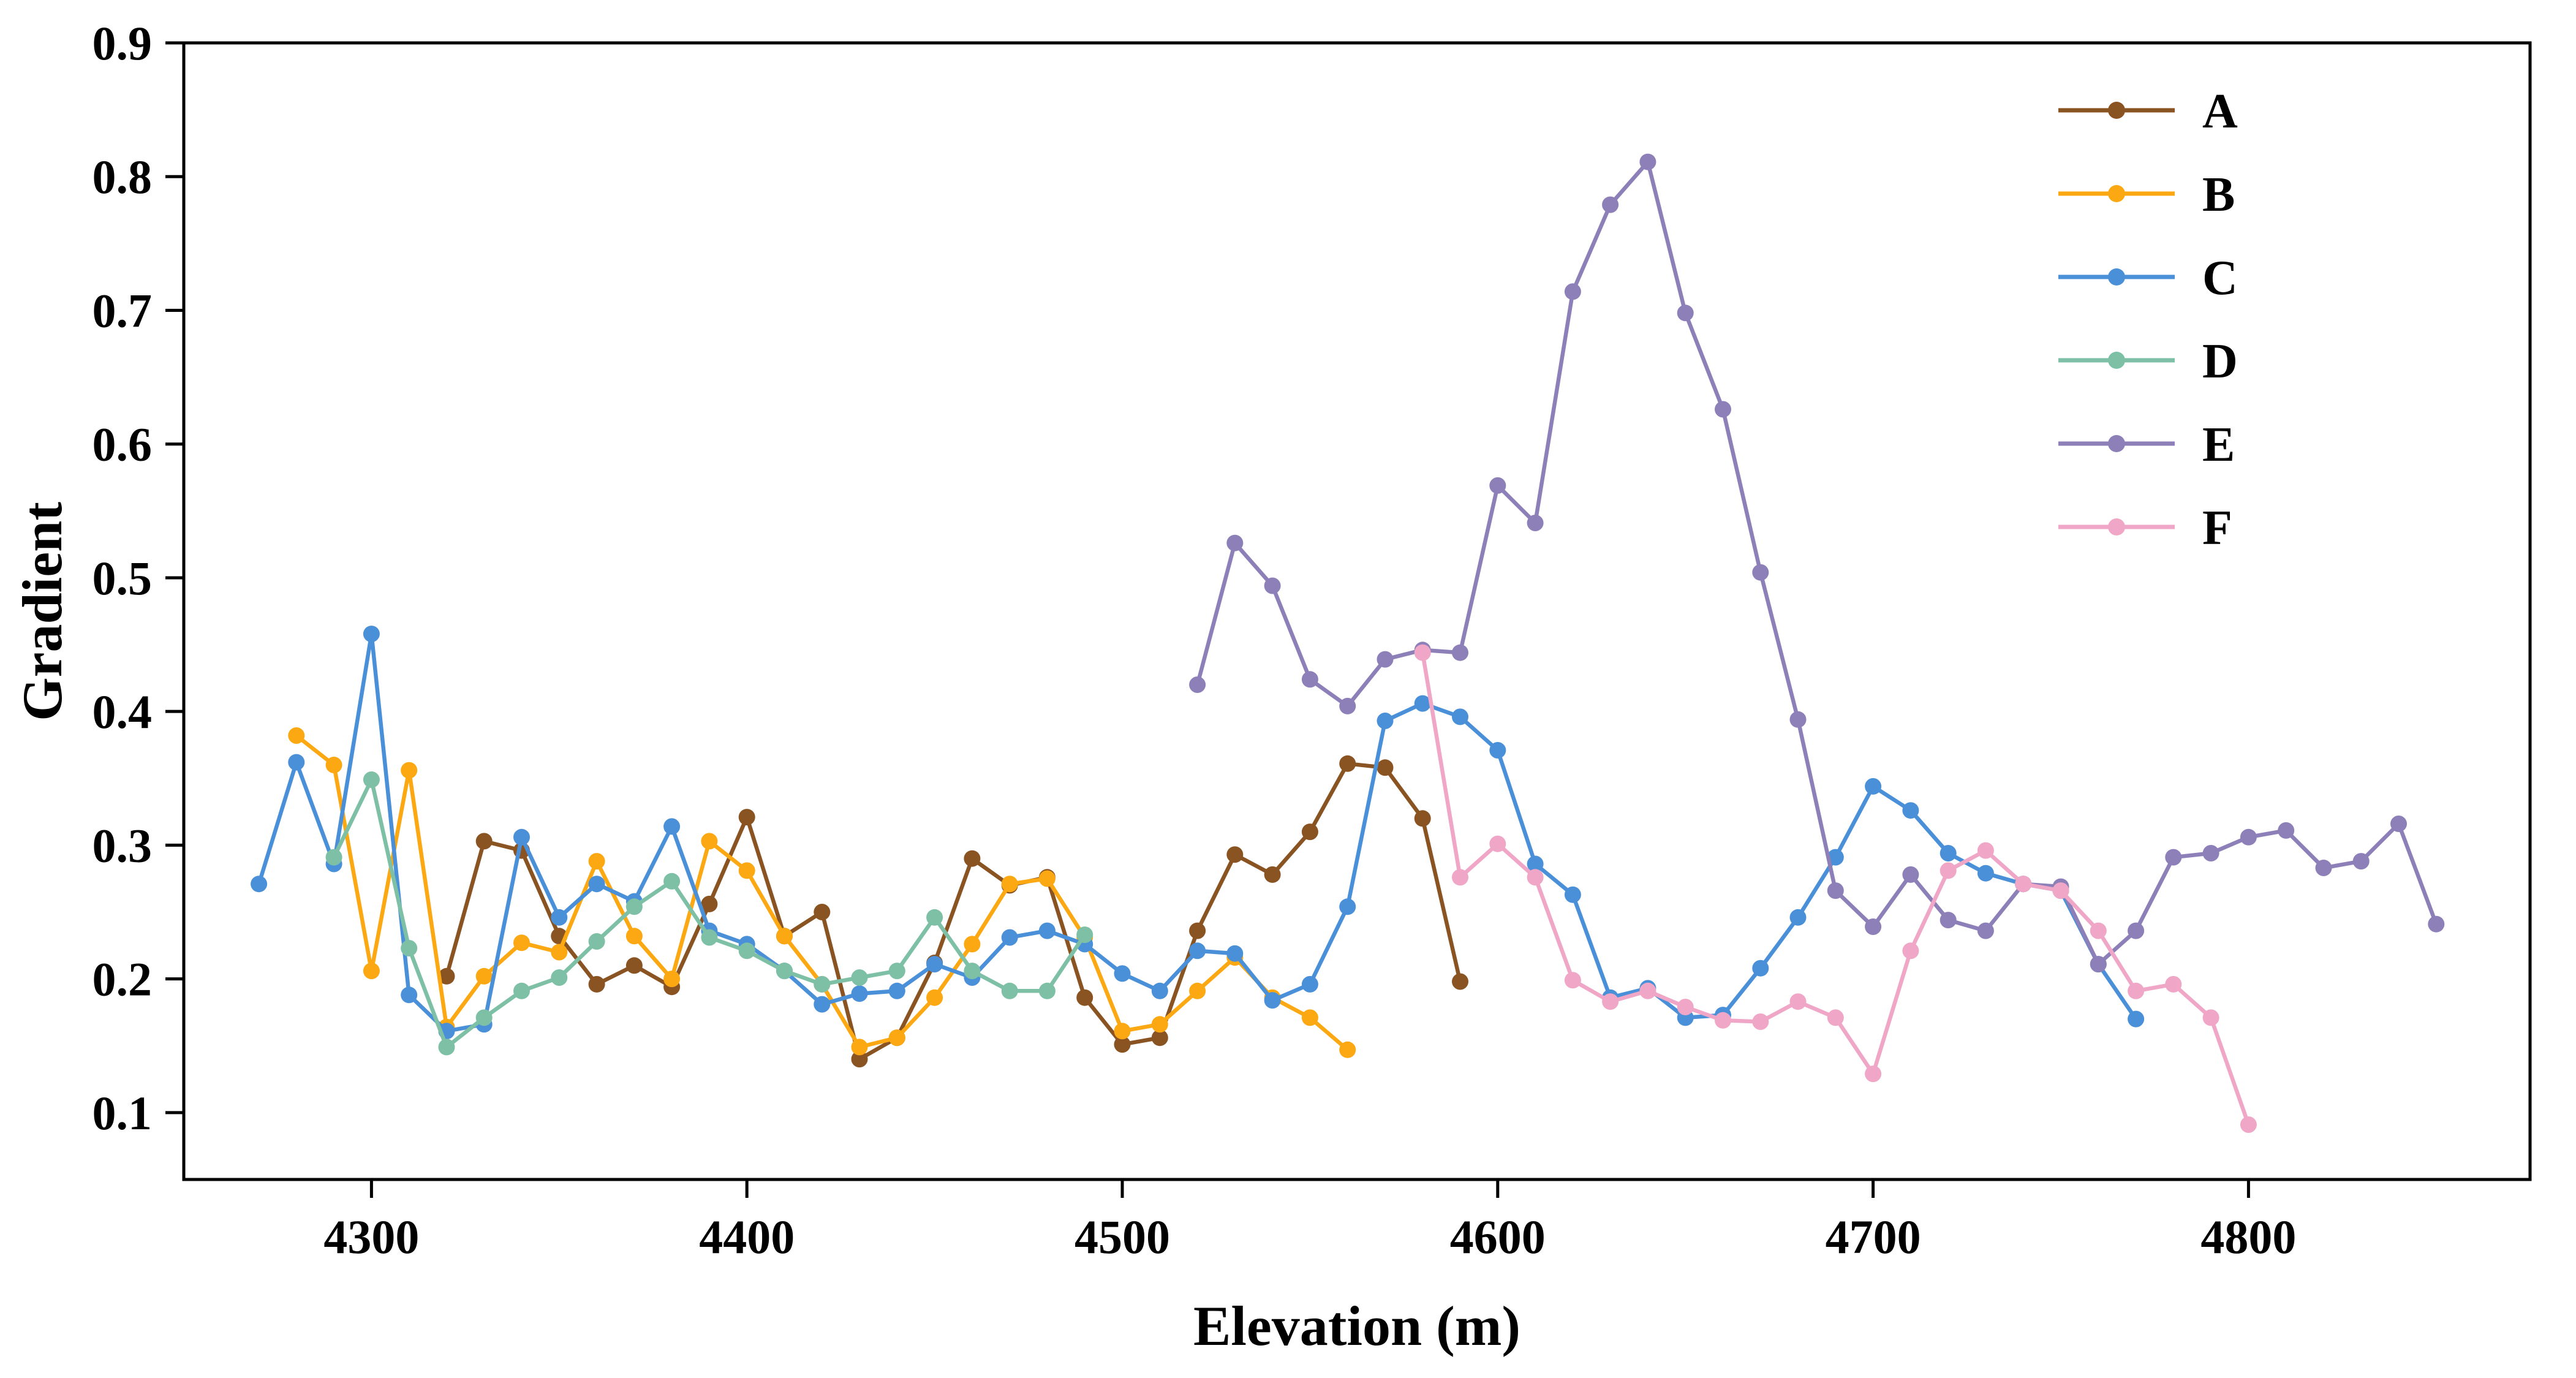 This screenshot has width=2576, height=1378. What do you see at coordinates (2220, 361) in the screenshot?
I see `legend-label: D` at bounding box center [2220, 361].